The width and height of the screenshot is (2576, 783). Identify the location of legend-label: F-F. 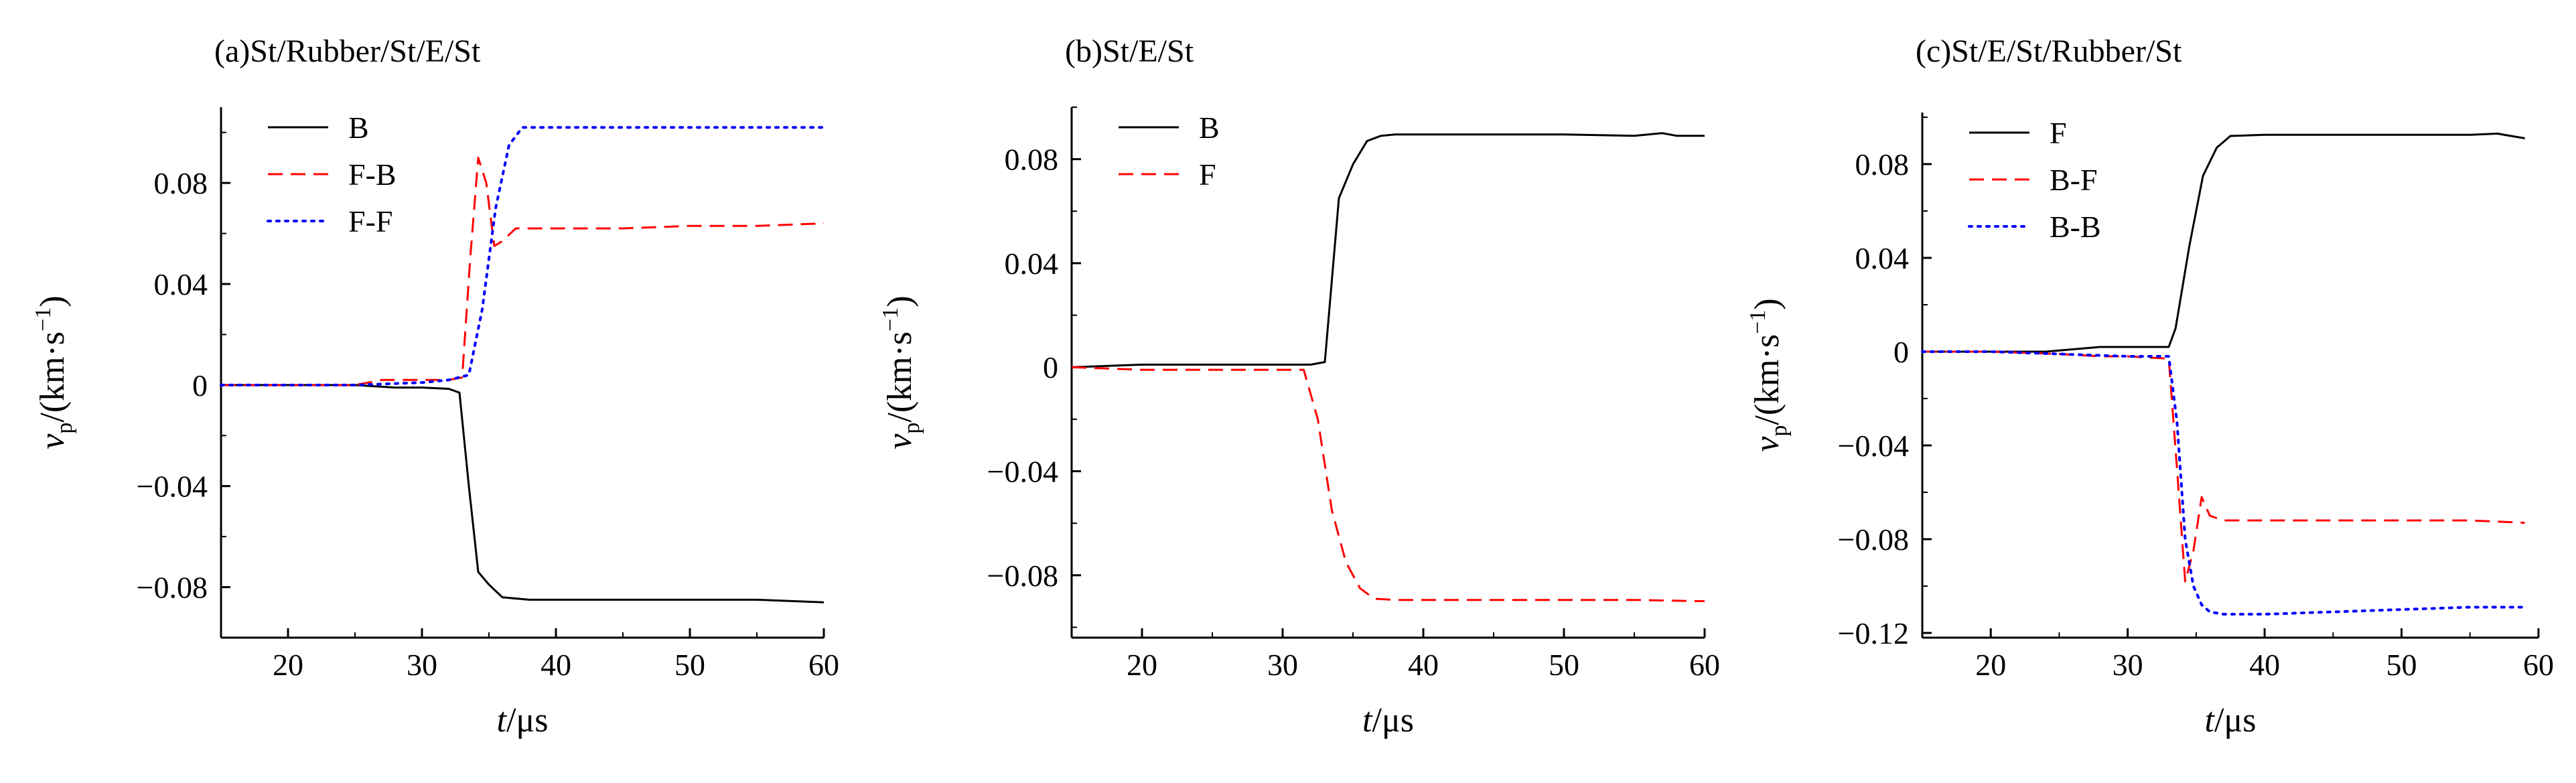
(370, 221).